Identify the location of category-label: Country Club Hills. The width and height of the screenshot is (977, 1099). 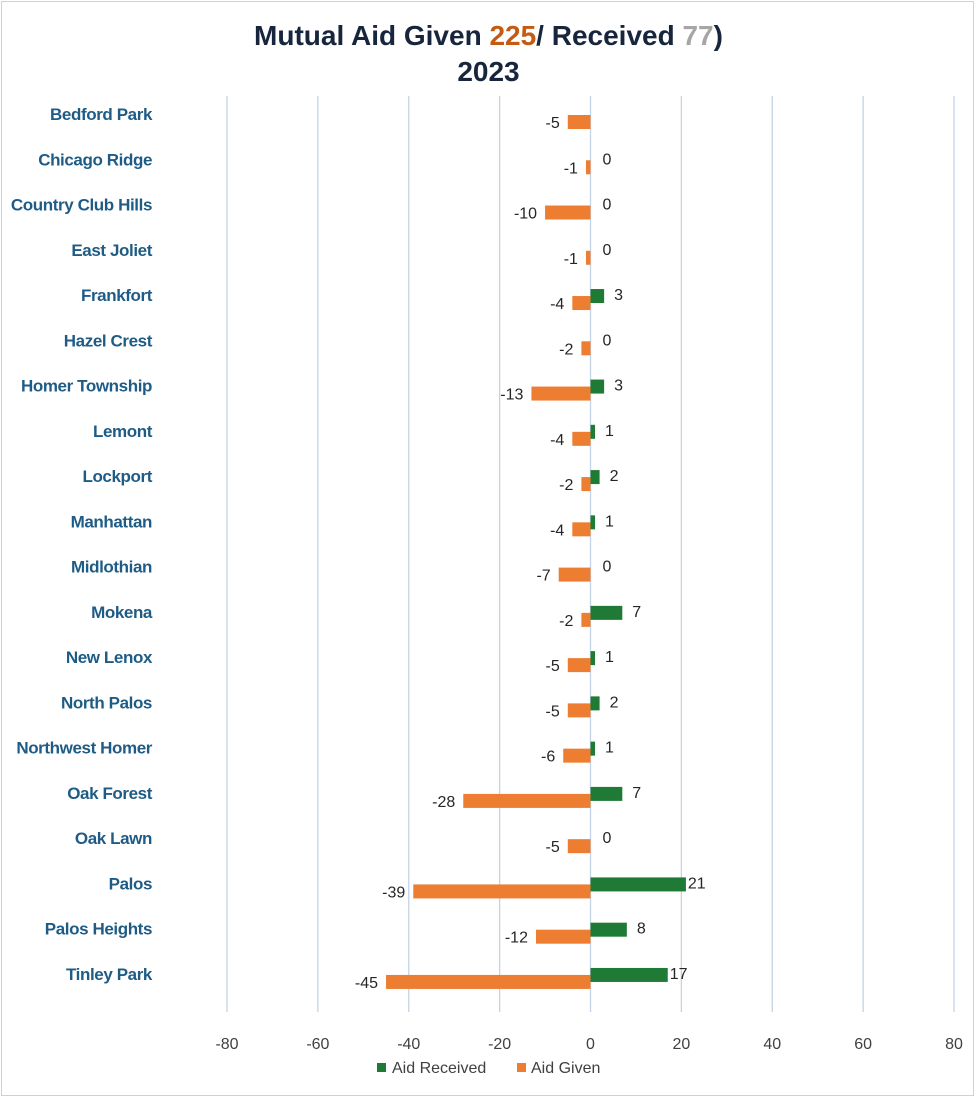
(81, 205).